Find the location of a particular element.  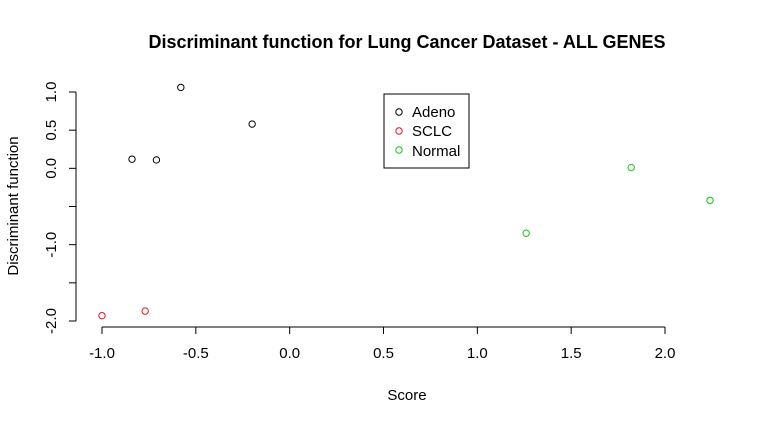

y-axis-label: Discriminant function is located at coordinates (13, 205).